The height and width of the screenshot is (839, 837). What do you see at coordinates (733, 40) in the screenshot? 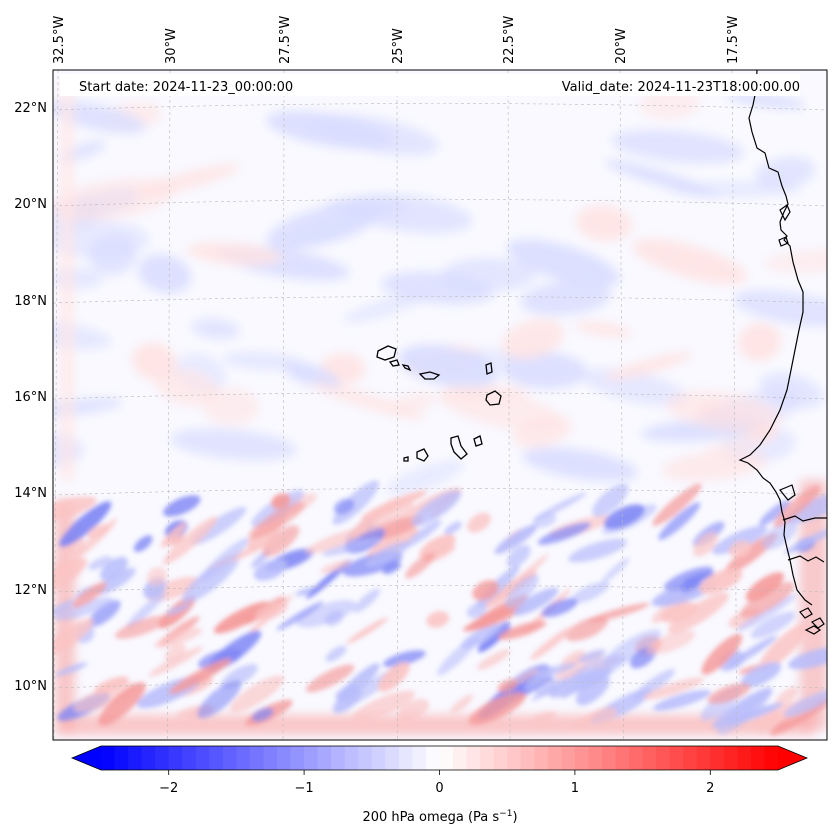
I see `lon-label: 17.5°W` at bounding box center [733, 40].